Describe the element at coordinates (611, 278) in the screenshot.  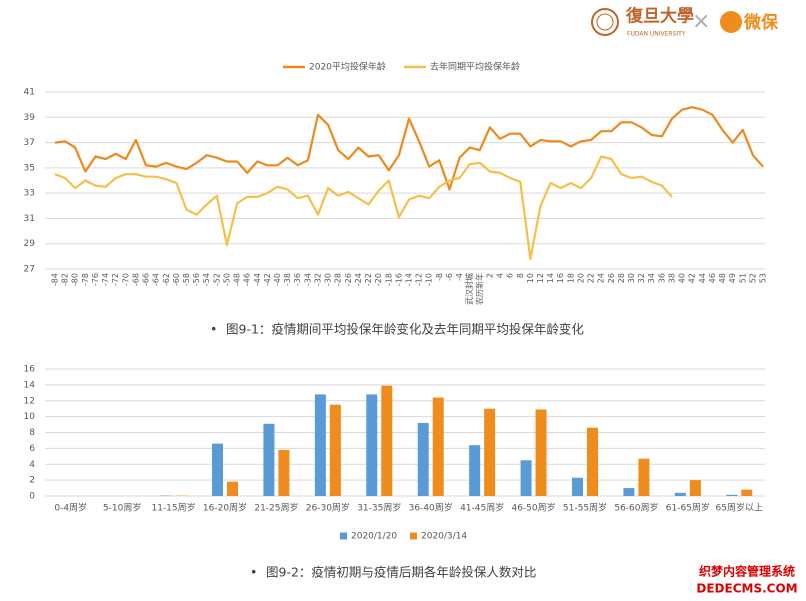
I see `x-tick-label: 26` at that location.